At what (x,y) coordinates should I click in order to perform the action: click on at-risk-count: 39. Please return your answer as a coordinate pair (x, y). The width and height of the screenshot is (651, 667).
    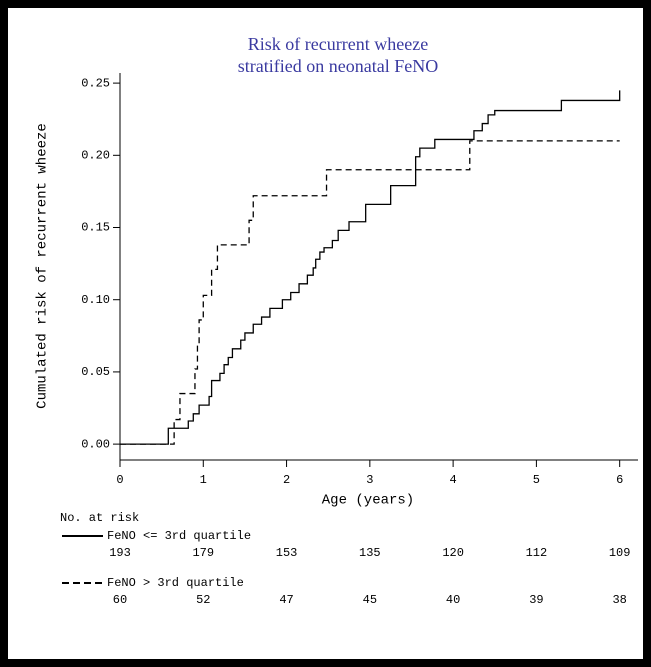
    Looking at the image, I should click on (536, 600).